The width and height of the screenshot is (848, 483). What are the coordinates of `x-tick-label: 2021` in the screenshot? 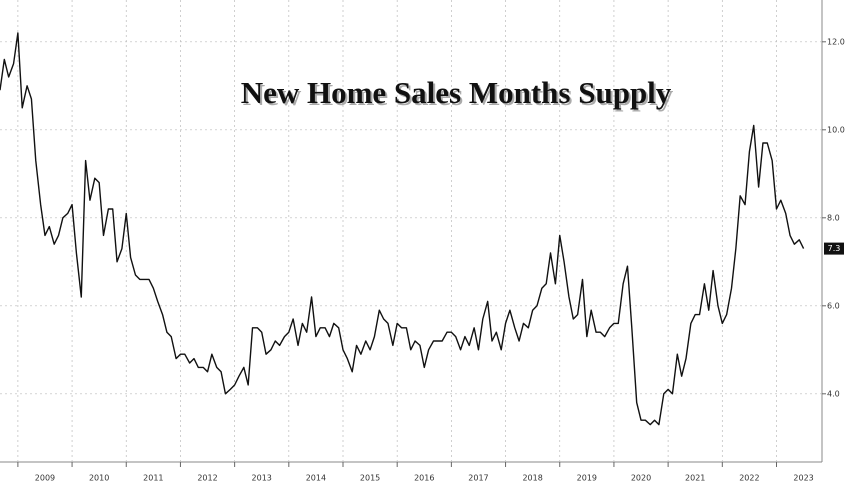 It's located at (695, 478).